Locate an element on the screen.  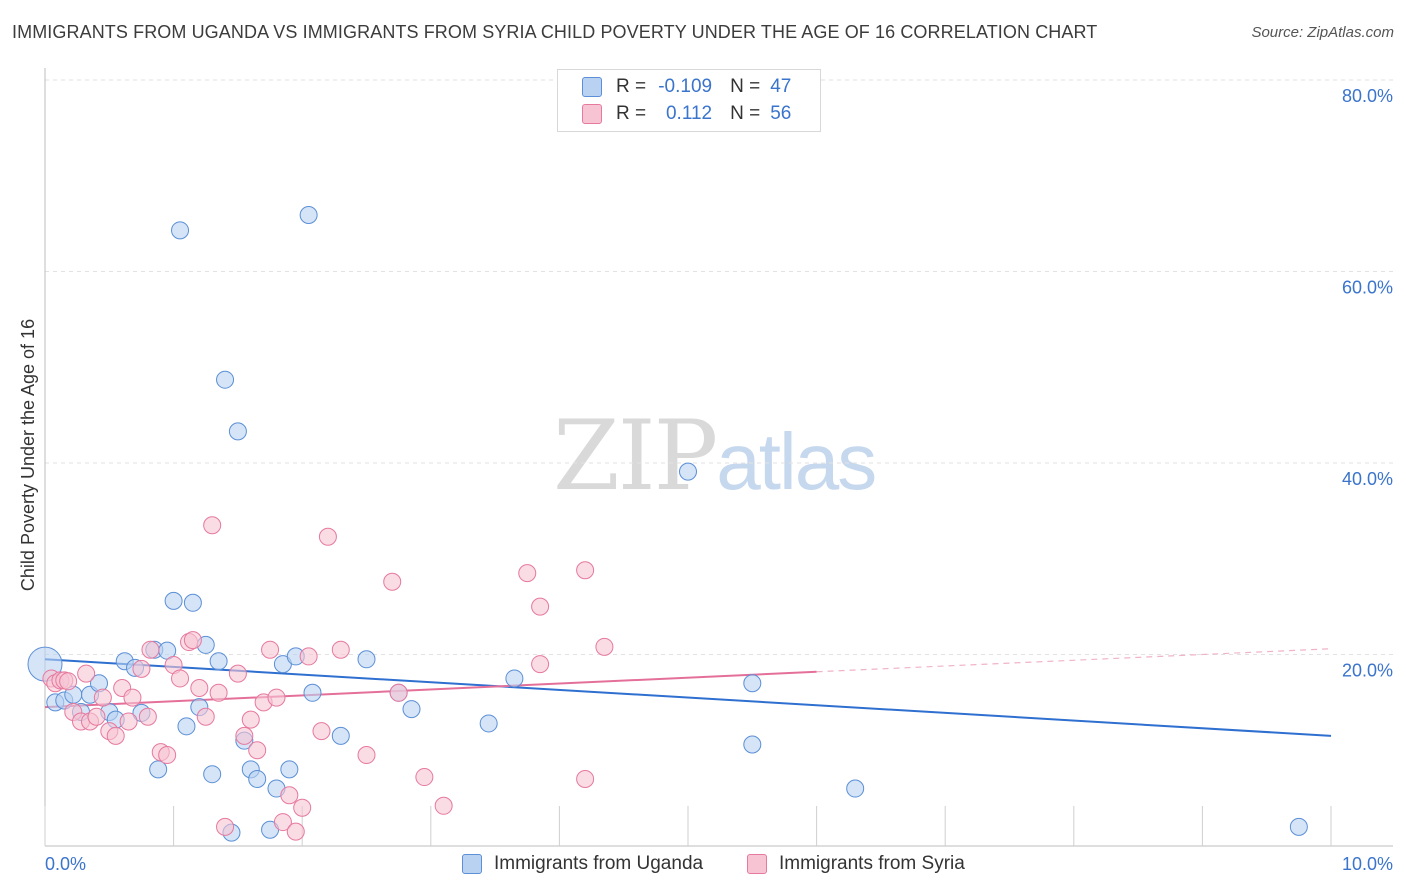
uganda-legend-label: Immigrants from Uganda is located at coordinates (599, 863).